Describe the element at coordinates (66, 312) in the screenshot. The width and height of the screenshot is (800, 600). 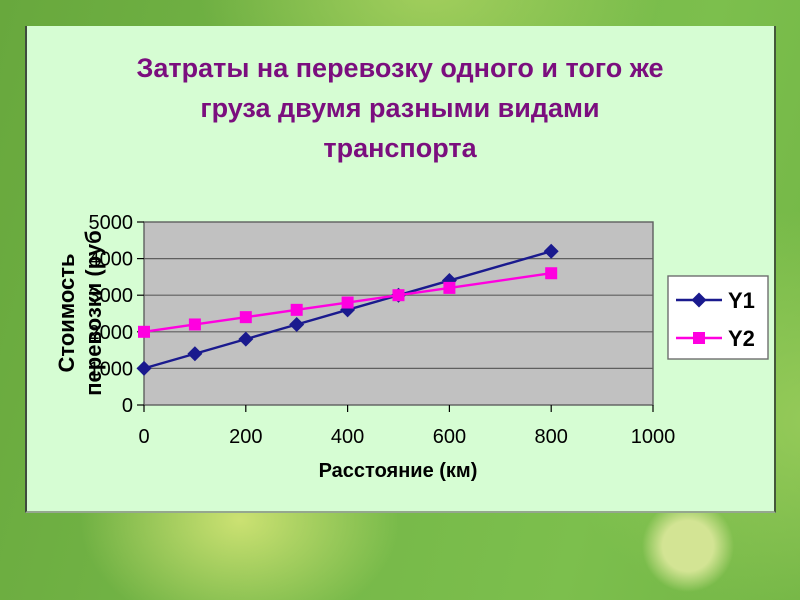
I see `y-axis-title-line-1: Стоимость` at that location.